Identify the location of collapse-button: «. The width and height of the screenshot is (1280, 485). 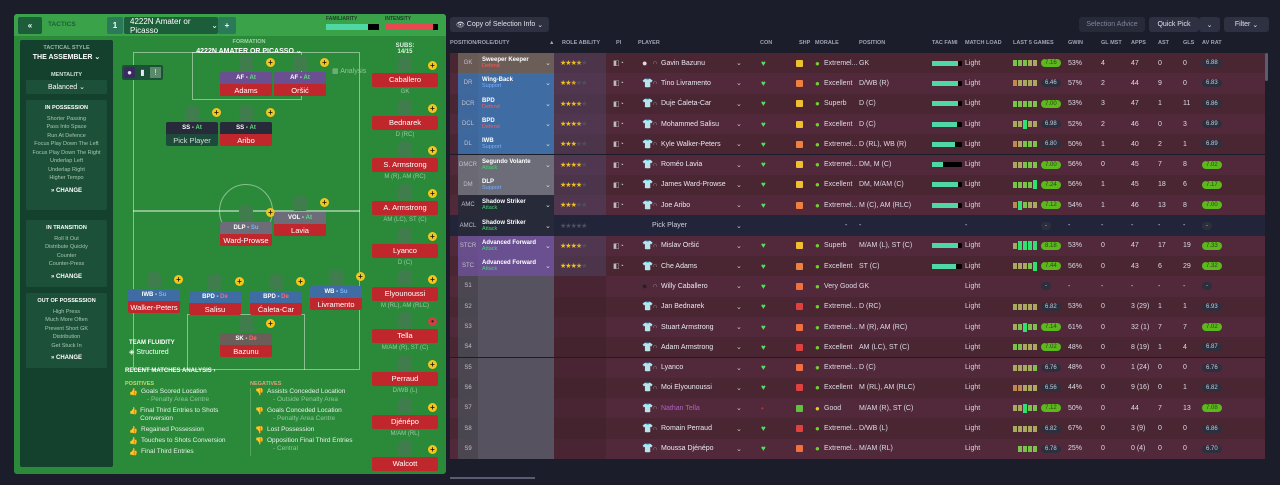
(30, 25).